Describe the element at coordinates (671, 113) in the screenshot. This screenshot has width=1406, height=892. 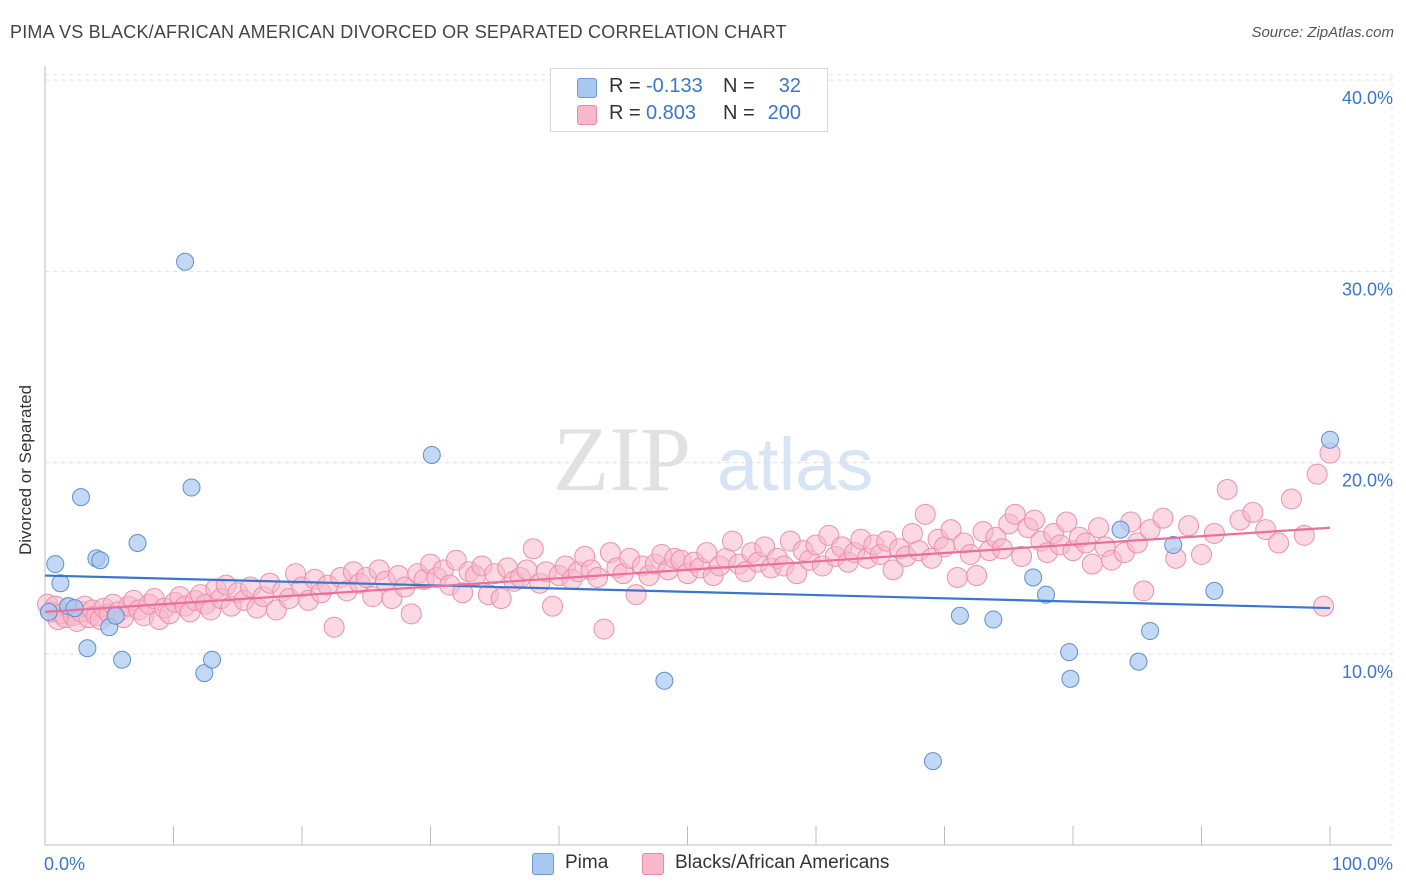
I see `r-value: 0.803` at that location.